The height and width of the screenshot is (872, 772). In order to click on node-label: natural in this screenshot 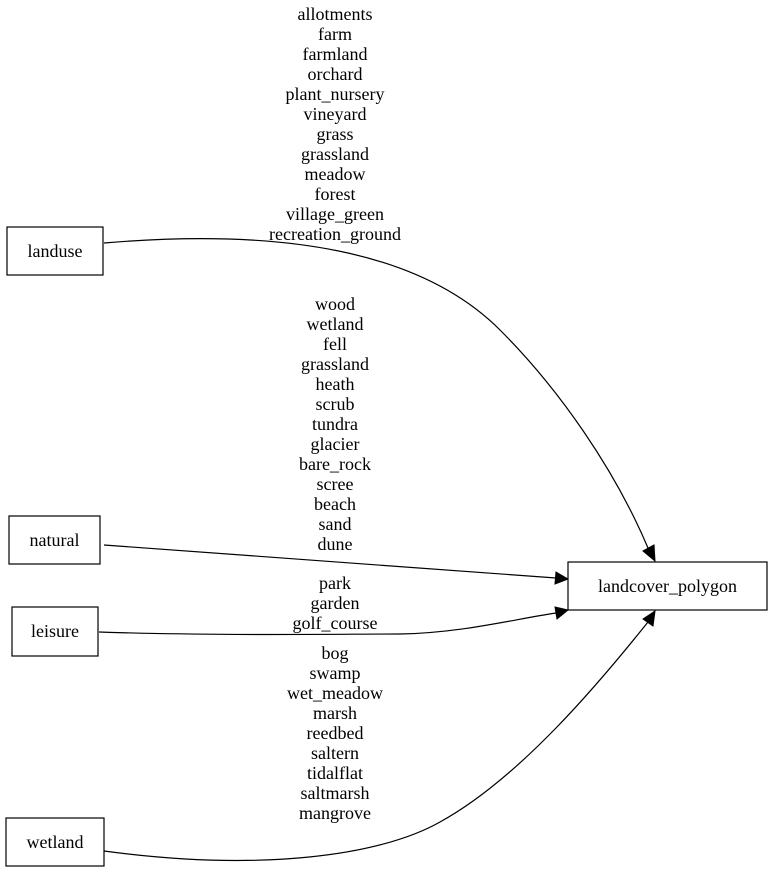, I will do `click(55, 540)`.